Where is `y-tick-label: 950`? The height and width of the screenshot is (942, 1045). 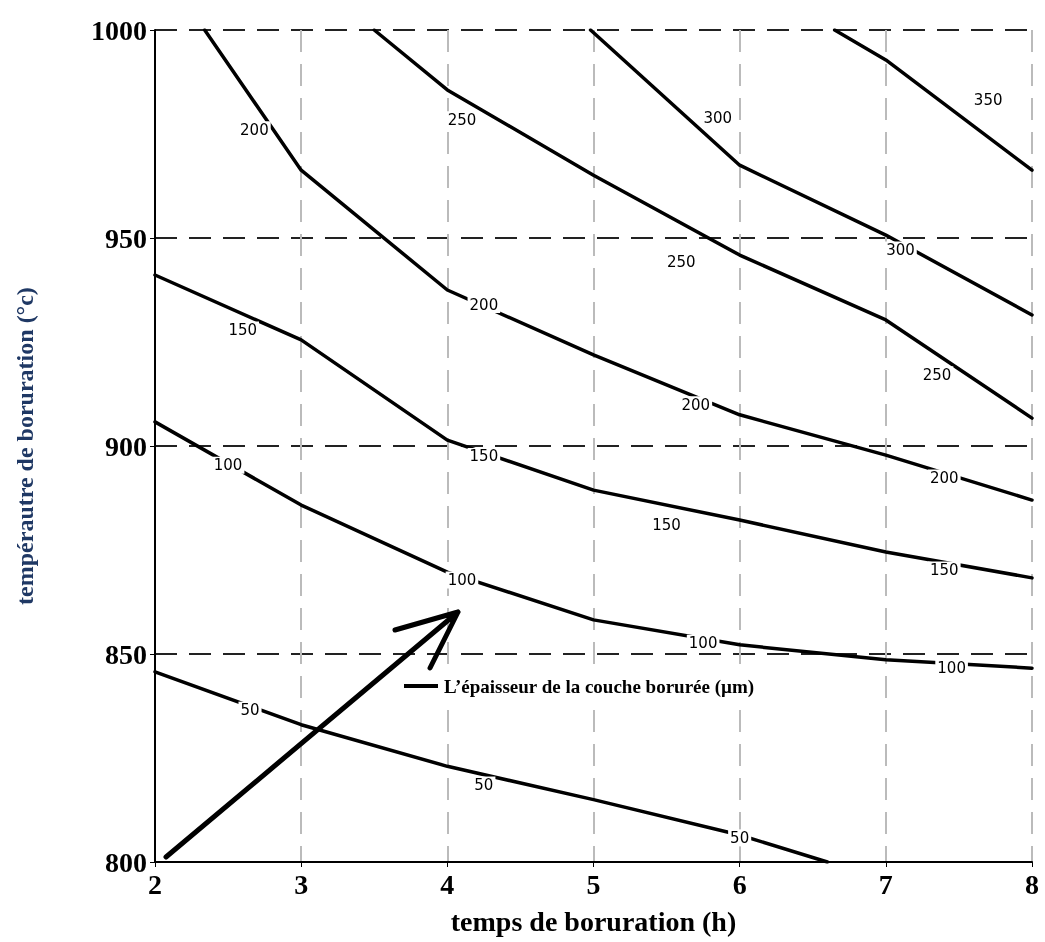 y-tick-label: 950 is located at coordinates (126, 238).